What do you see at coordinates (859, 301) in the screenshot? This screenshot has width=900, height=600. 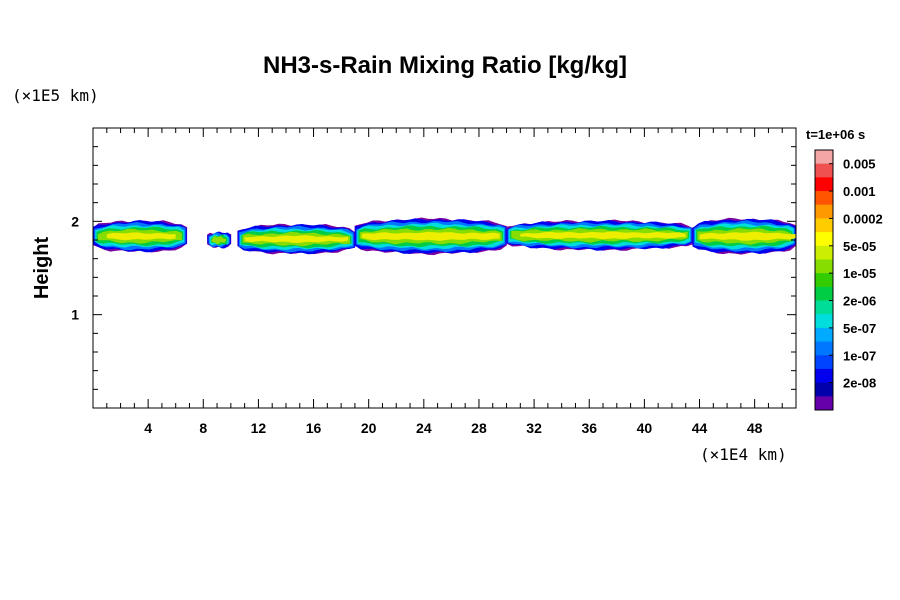 I see `colorbar-label: 2e-06` at bounding box center [859, 301].